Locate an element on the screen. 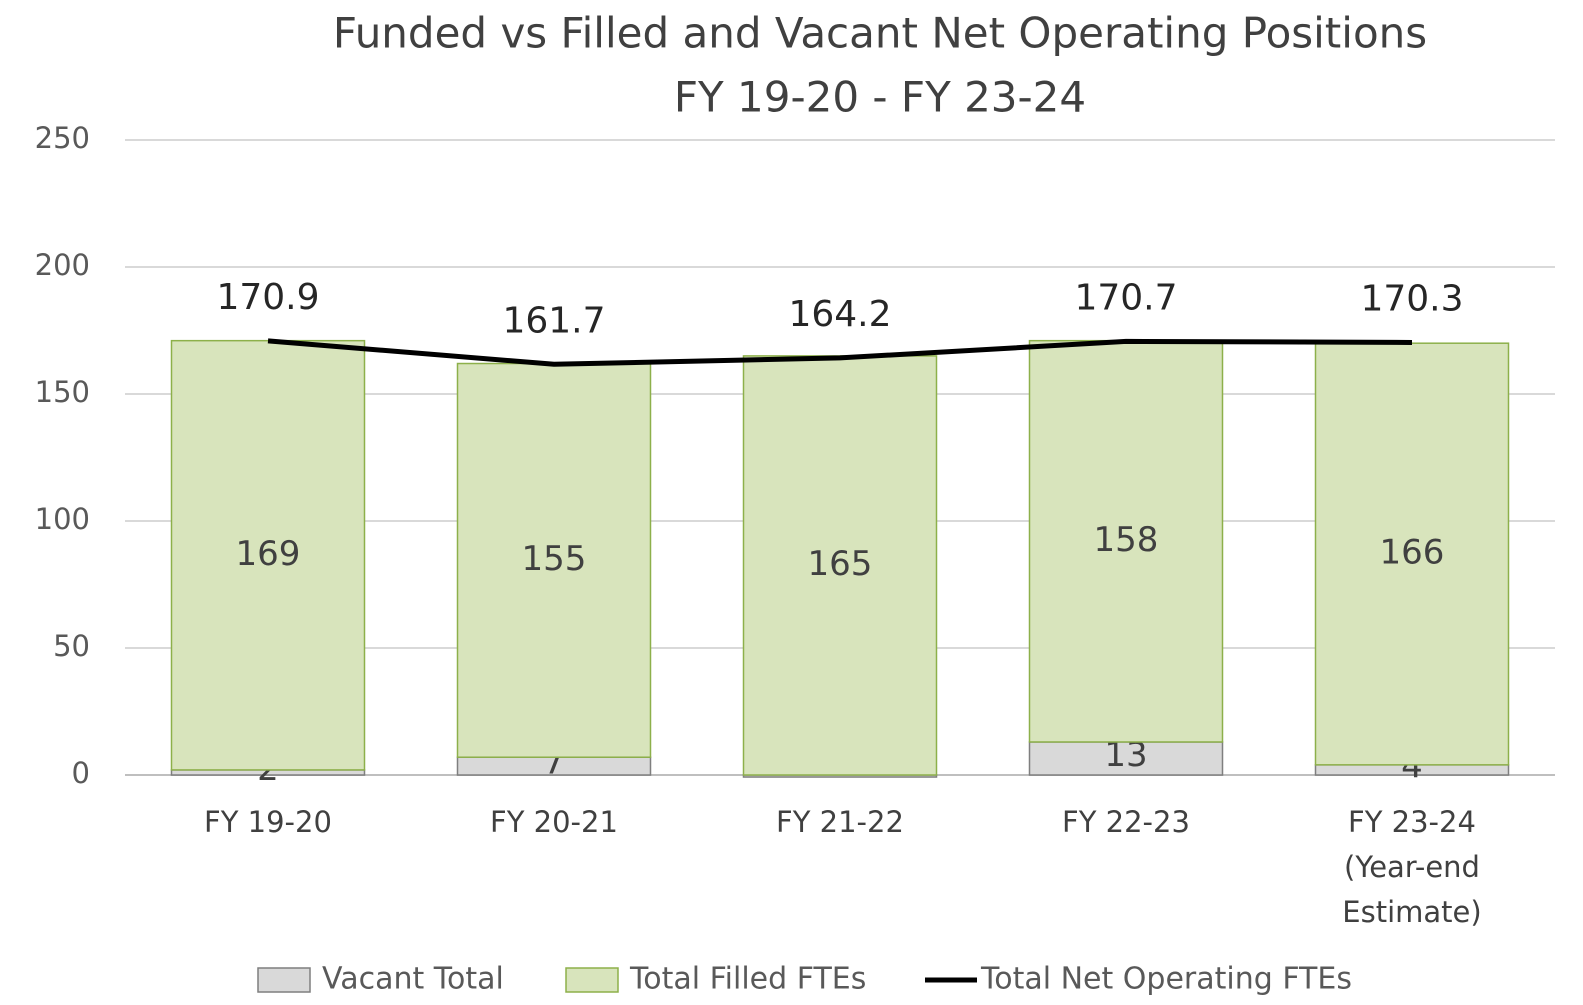 Image resolution: width=1583 pixels, height=1005 pixels. data-label: 164.2 is located at coordinates (839, 314).